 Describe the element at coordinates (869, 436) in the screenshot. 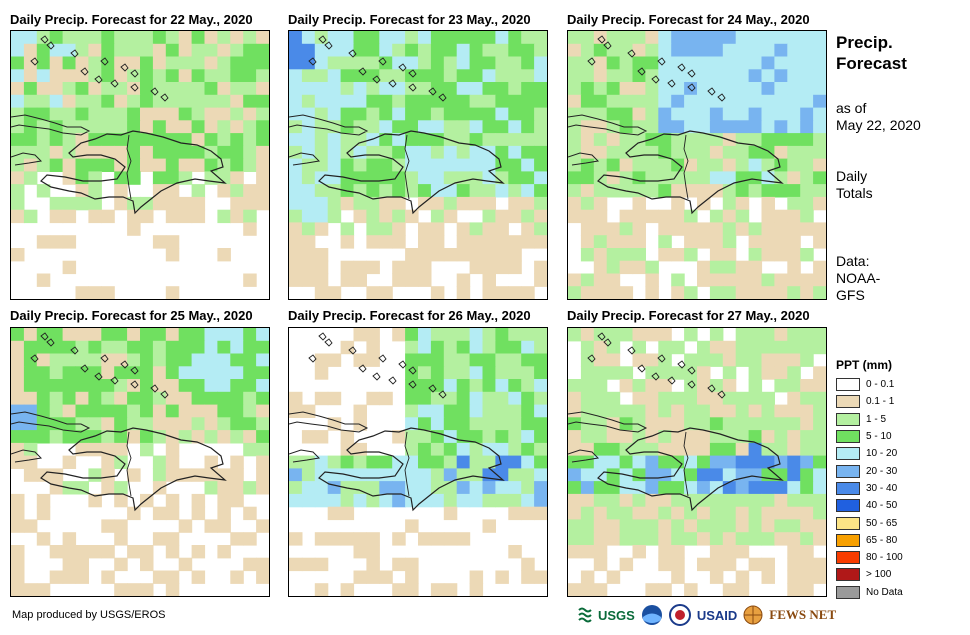

I see `legend-item: 5 - 10` at that location.